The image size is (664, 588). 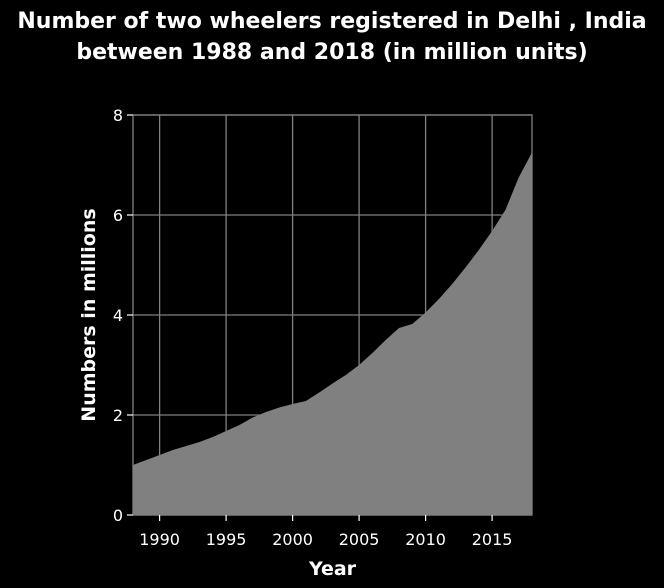 I want to click on x-axis-label: Year, so click(x=332, y=569).